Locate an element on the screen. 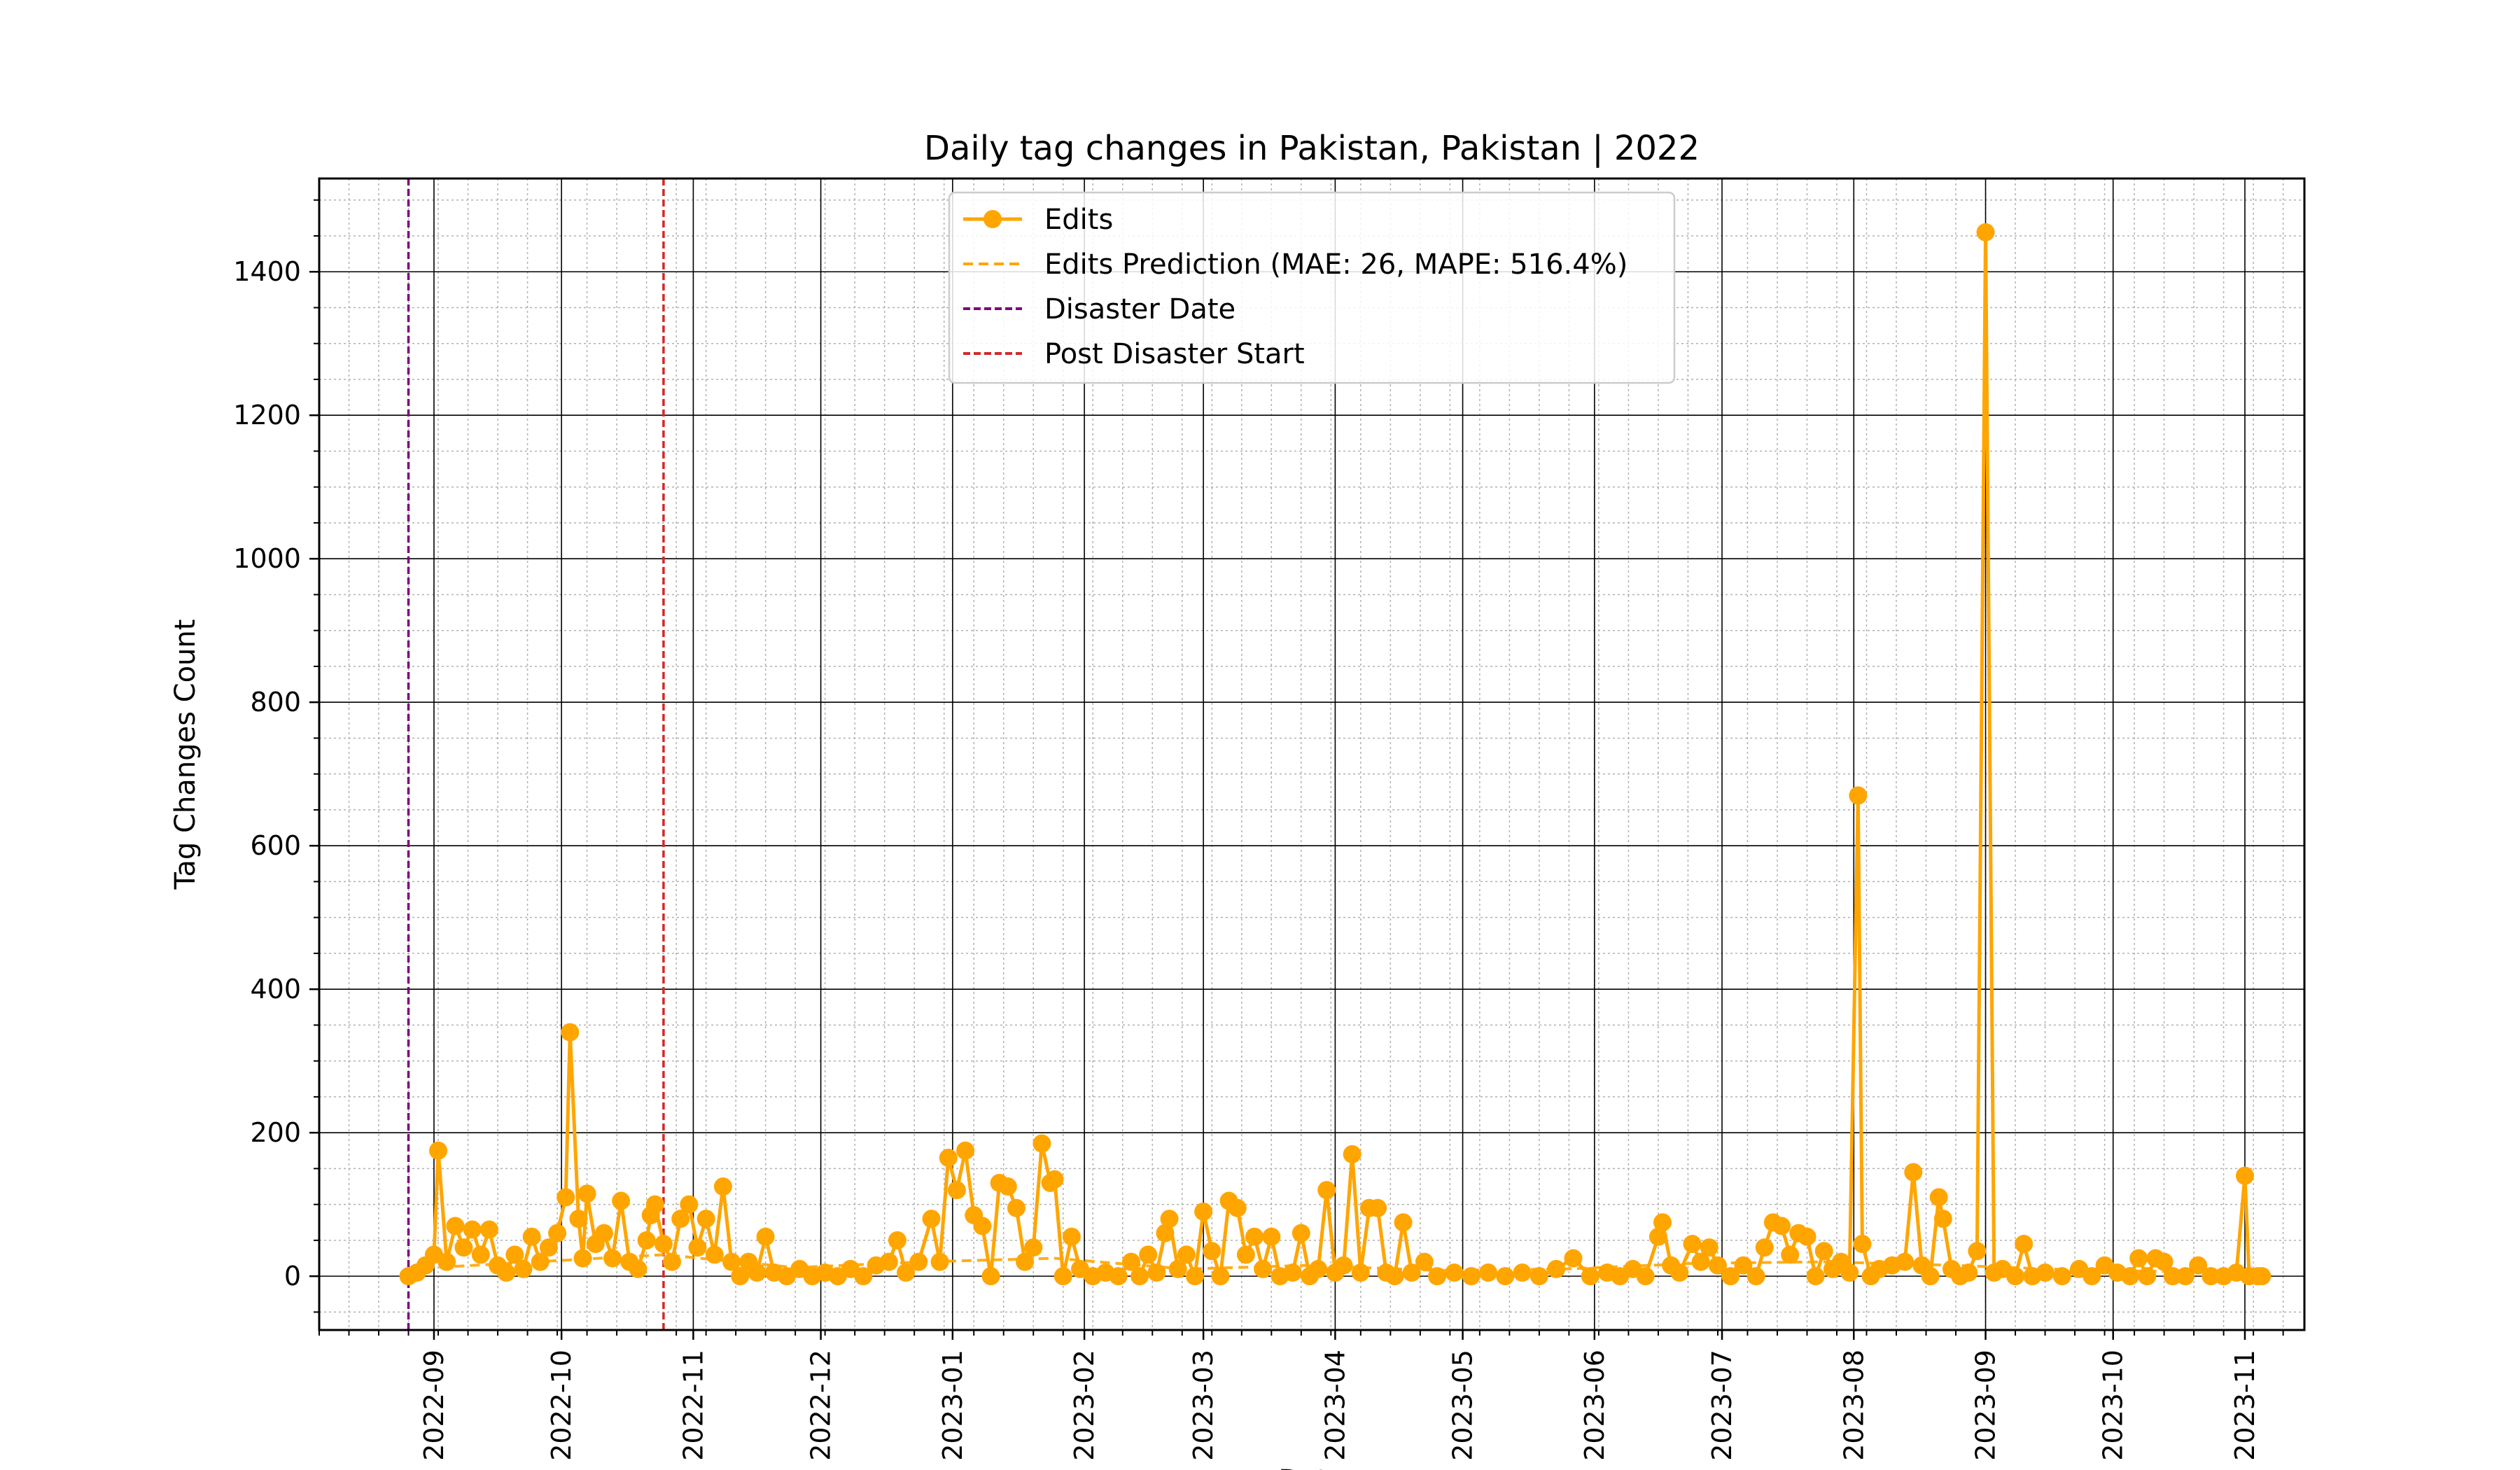  legend-label: Disaster Date is located at coordinates (1140, 309).